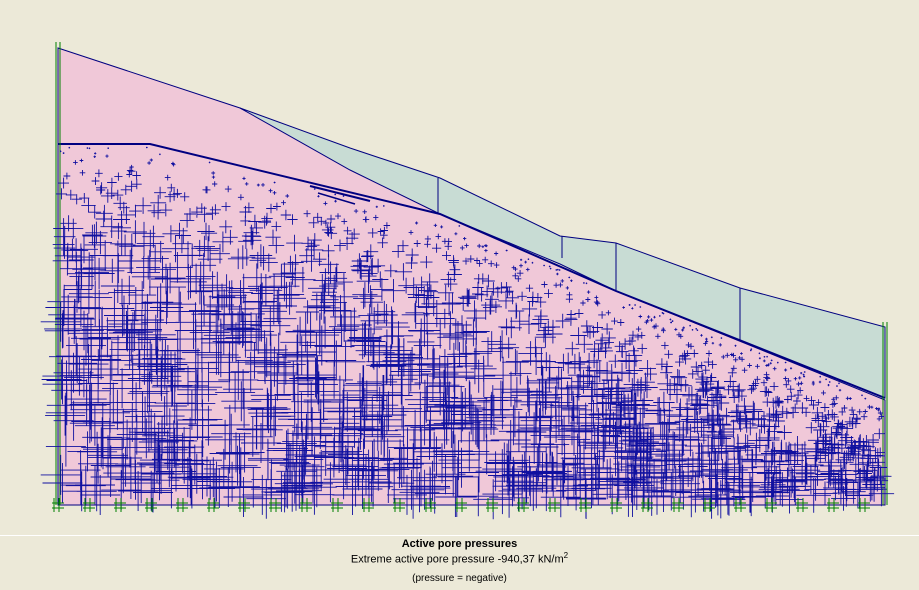 The height and width of the screenshot is (590, 919). I want to click on caption-title: Active pore pressures, so click(459, 544).